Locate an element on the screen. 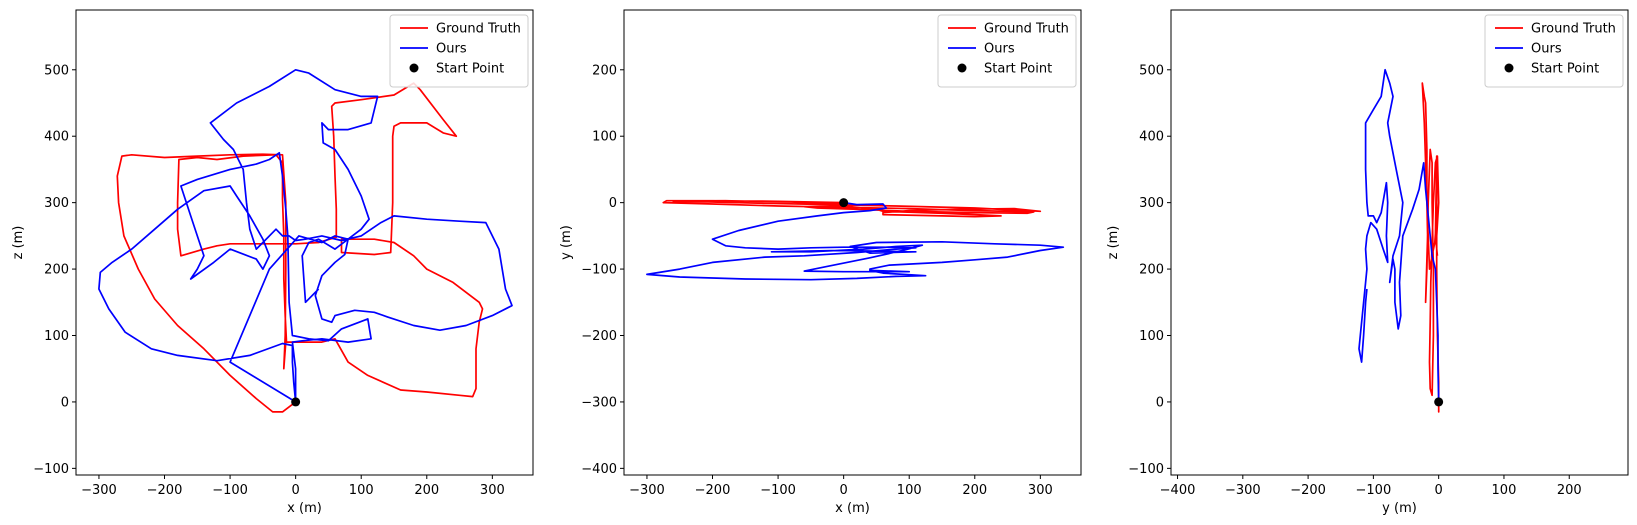  x-tick-label: −400 is located at coordinates (1178, 490).